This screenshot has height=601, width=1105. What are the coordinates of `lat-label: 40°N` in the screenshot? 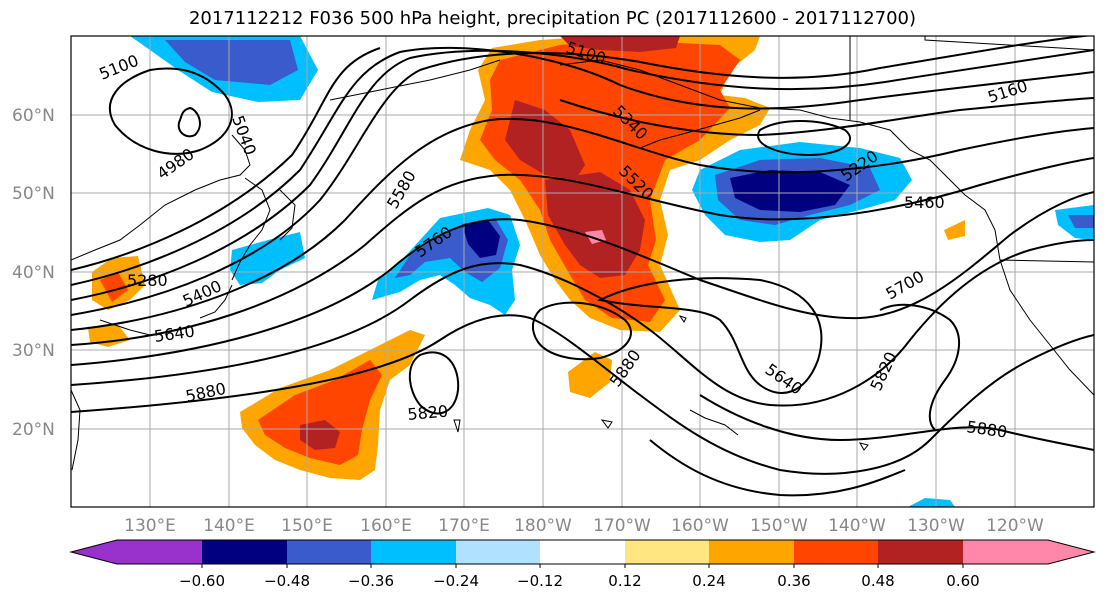 It's located at (33, 273).